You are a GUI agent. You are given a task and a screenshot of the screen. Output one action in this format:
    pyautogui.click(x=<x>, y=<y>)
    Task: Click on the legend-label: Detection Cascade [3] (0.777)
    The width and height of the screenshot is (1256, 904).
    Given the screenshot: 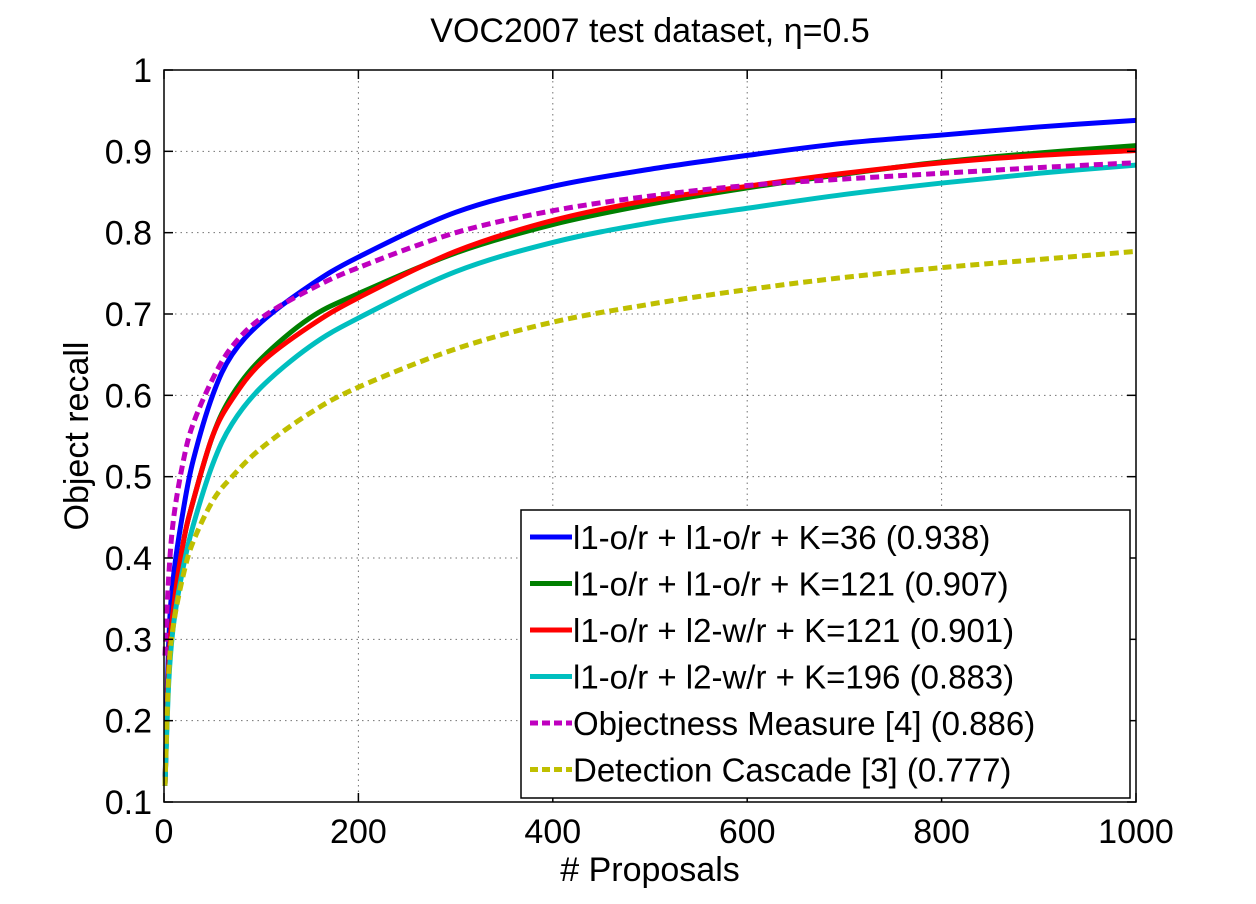 What is the action you would take?
    pyautogui.click(x=792, y=770)
    